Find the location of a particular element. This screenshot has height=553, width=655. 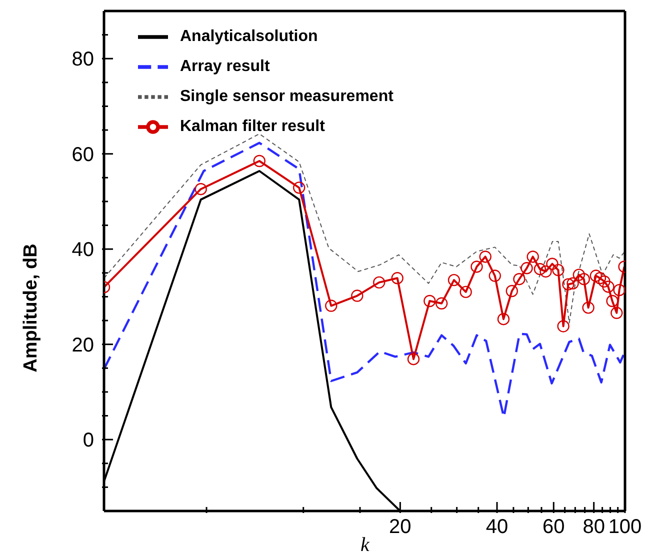

legend-label: Array result is located at coordinates (225, 66).